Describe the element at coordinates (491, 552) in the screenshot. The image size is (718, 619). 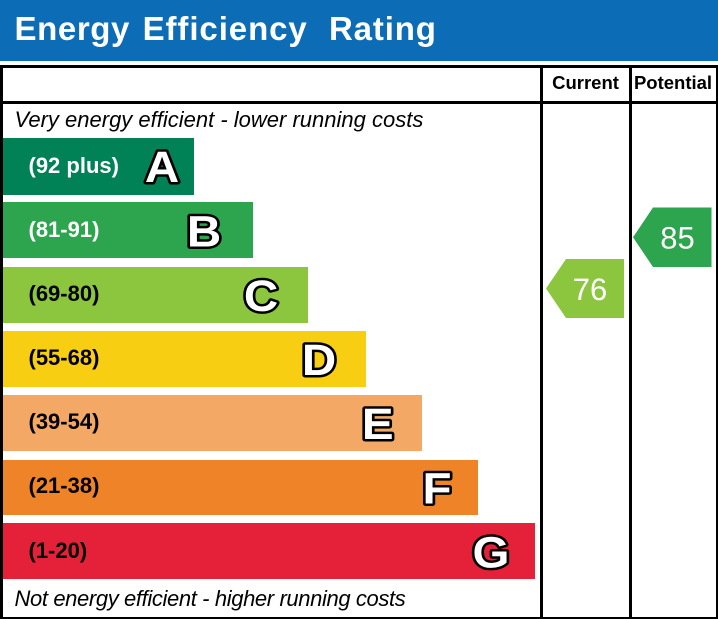
I see `svg-text: G` at that location.